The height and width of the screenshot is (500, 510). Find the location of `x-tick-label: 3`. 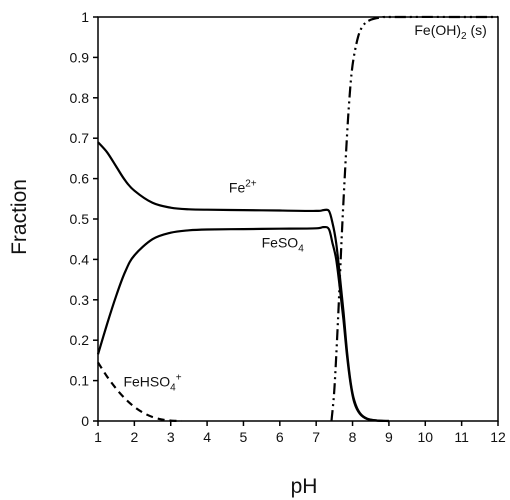

x-tick-label: 3 is located at coordinates (171, 437).